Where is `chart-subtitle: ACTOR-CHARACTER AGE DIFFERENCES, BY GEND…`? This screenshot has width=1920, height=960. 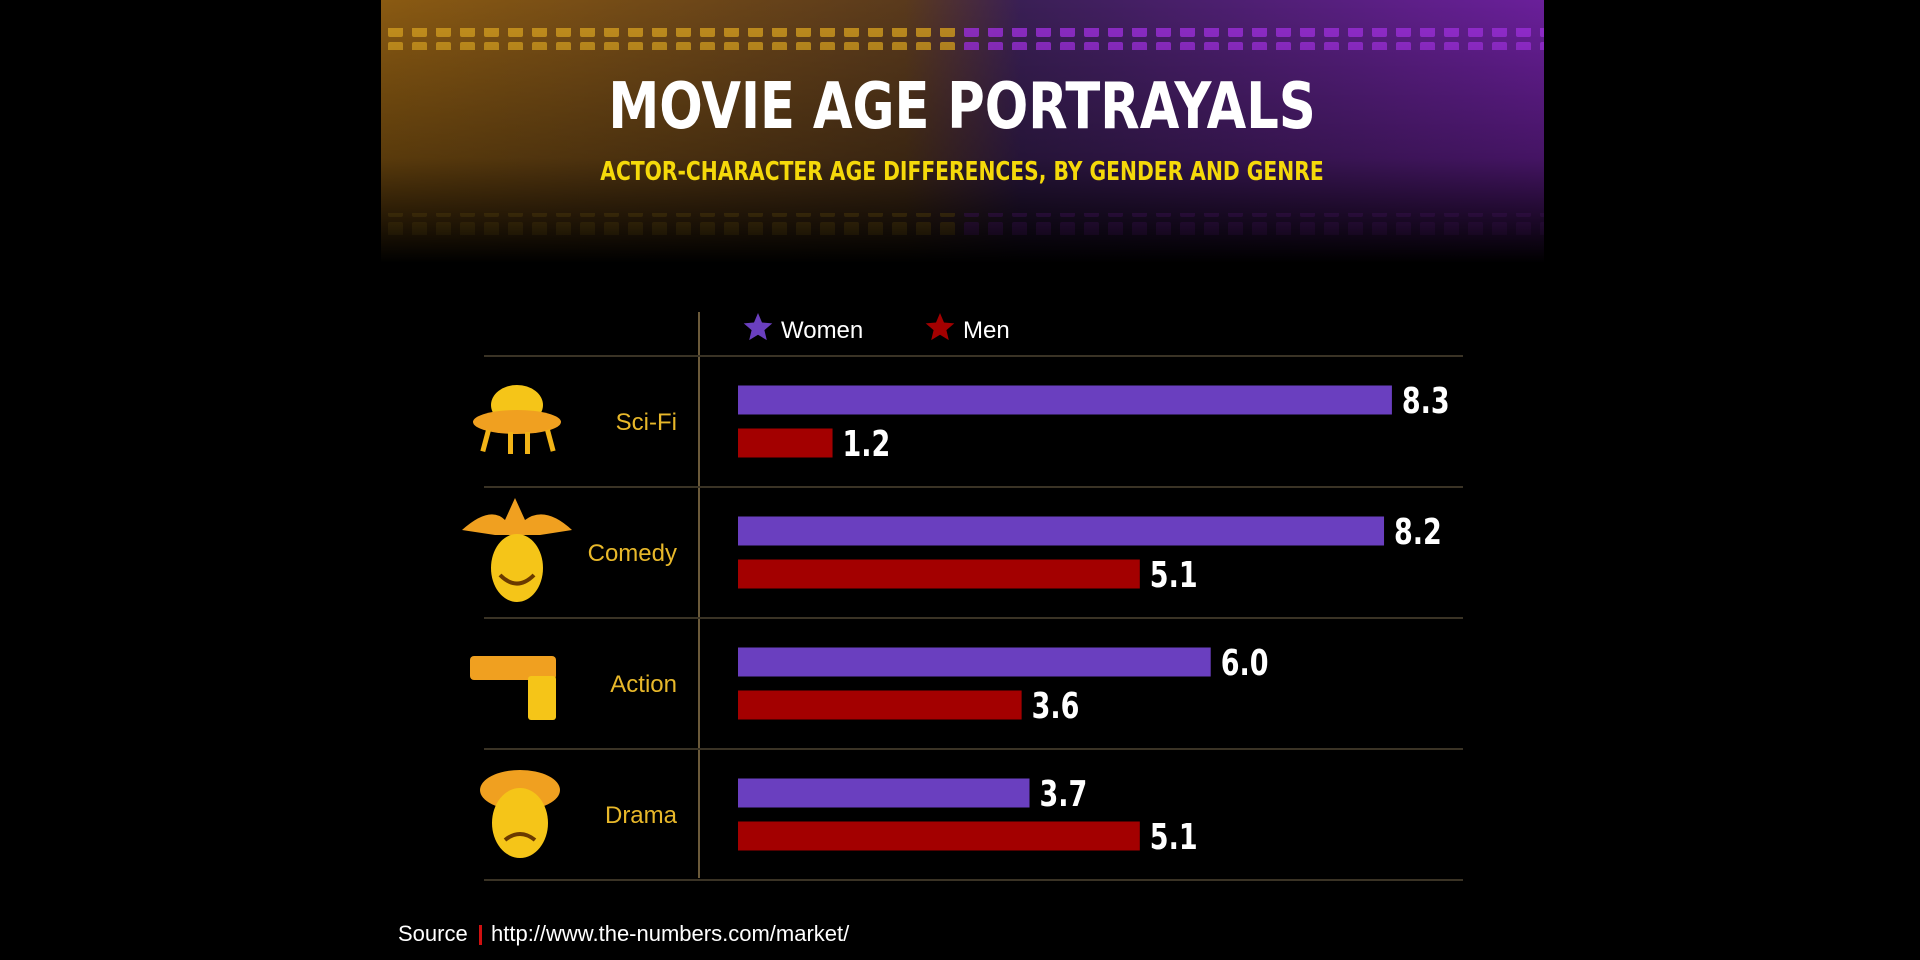 chart-subtitle: ACTOR-CHARACTER AGE DIFFERENCES, BY GEND… is located at coordinates (961, 172).